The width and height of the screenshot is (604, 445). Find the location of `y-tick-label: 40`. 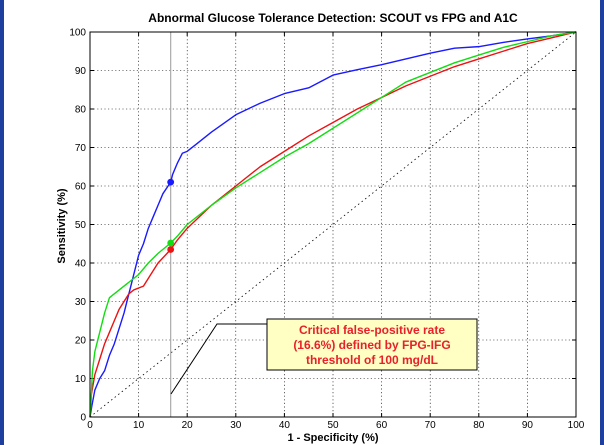

y-tick-label: 40 is located at coordinates (81, 264).